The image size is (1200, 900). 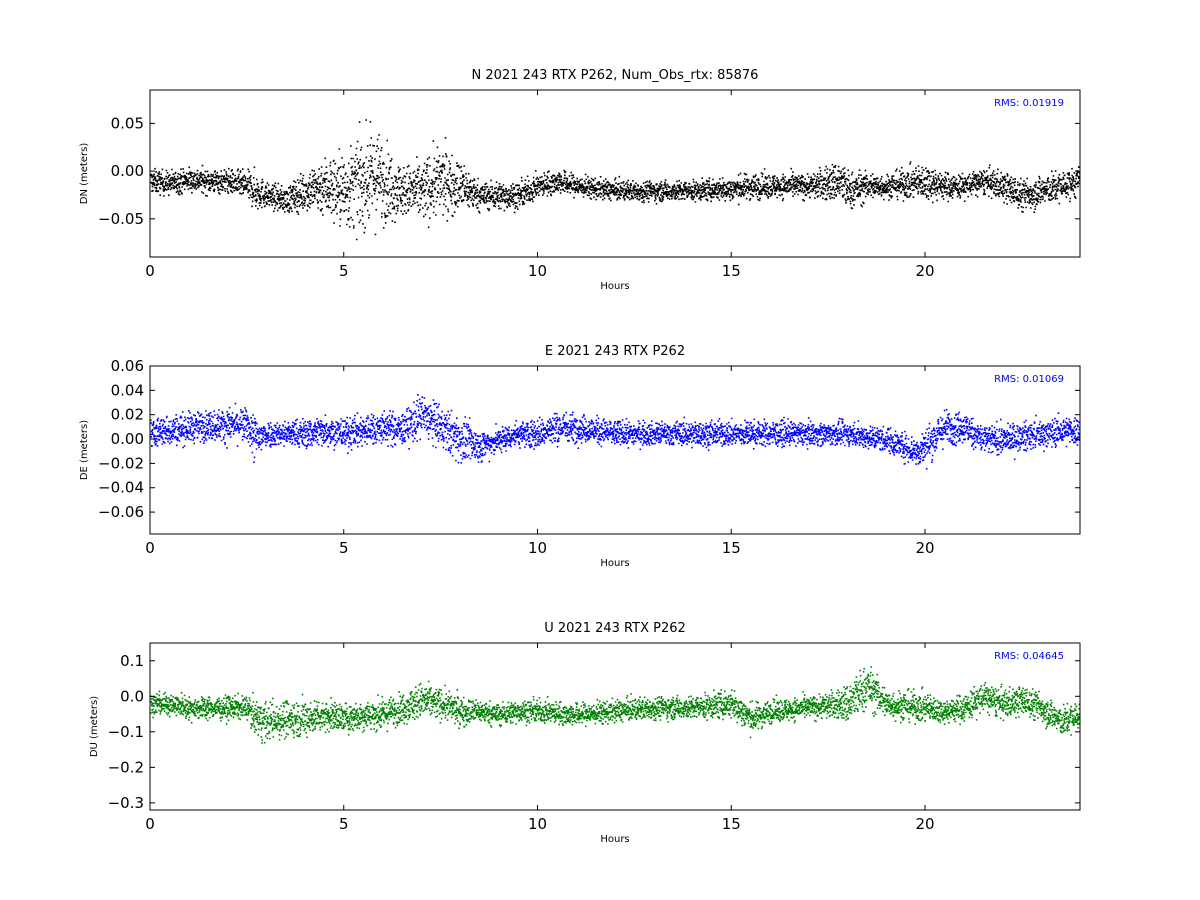 I want to click on y-tick-label: −0.3, so click(x=126, y=803).